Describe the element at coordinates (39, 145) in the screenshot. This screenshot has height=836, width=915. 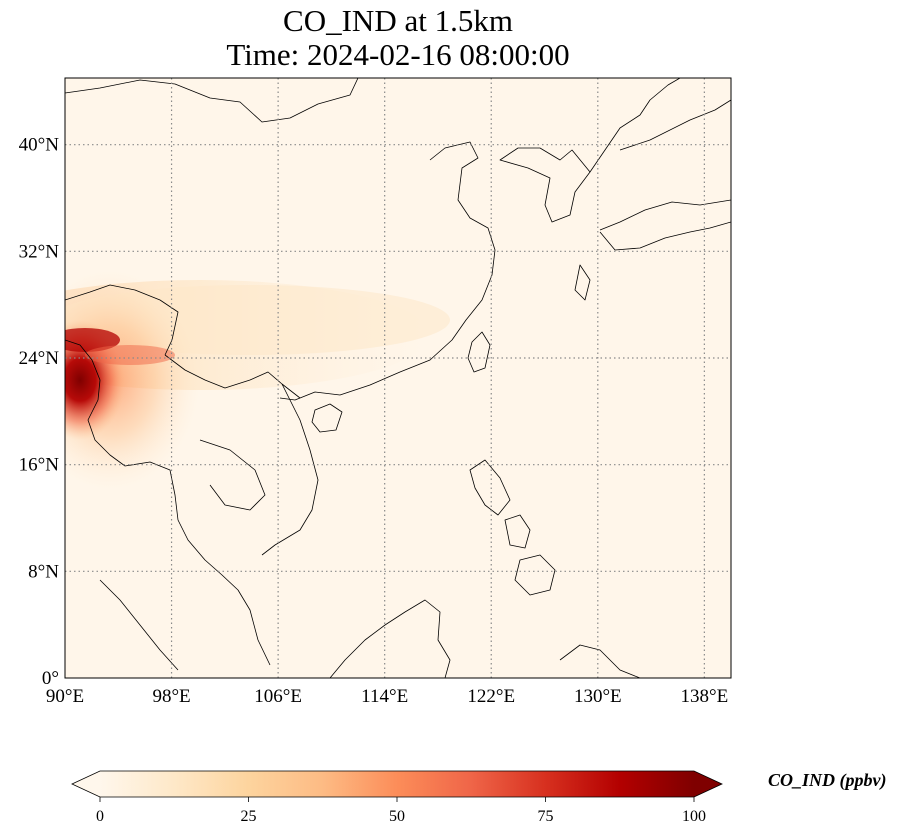
I see `latitude-tick-label: 40°N` at that location.